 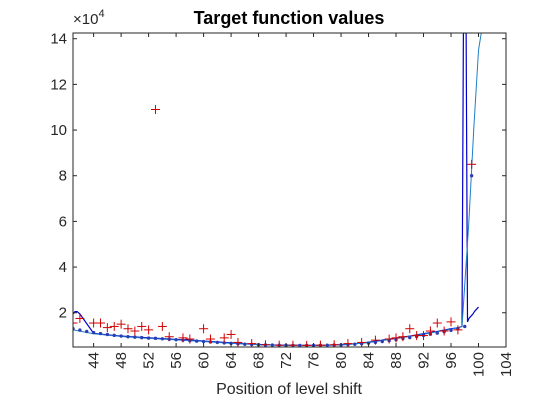 What do you see at coordinates (289, 389) in the screenshot?
I see `x-axis-label: Position of level shift` at bounding box center [289, 389].